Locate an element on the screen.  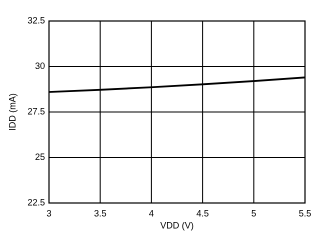
y-tick-label: 22.5 is located at coordinates (36, 202).